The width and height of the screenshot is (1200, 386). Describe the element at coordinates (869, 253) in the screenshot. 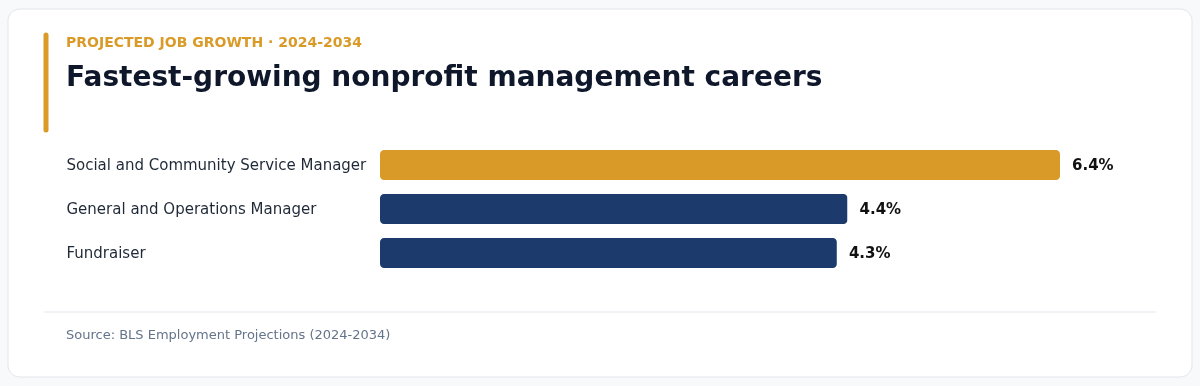

I see `data-label: 4.3%` at that location.